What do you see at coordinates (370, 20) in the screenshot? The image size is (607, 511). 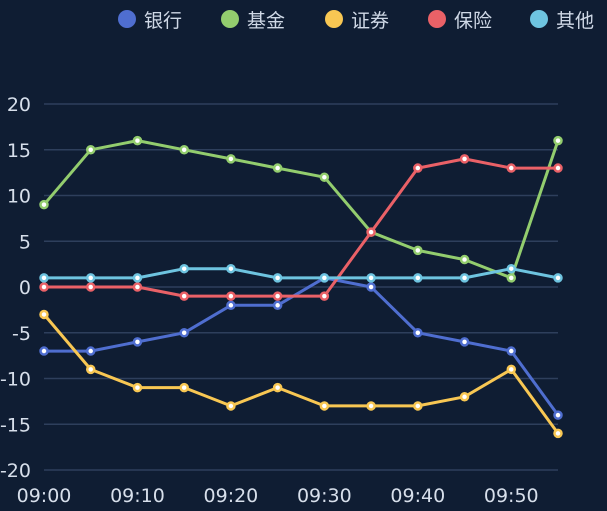 I see `legend-label: 证券` at bounding box center [370, 20].